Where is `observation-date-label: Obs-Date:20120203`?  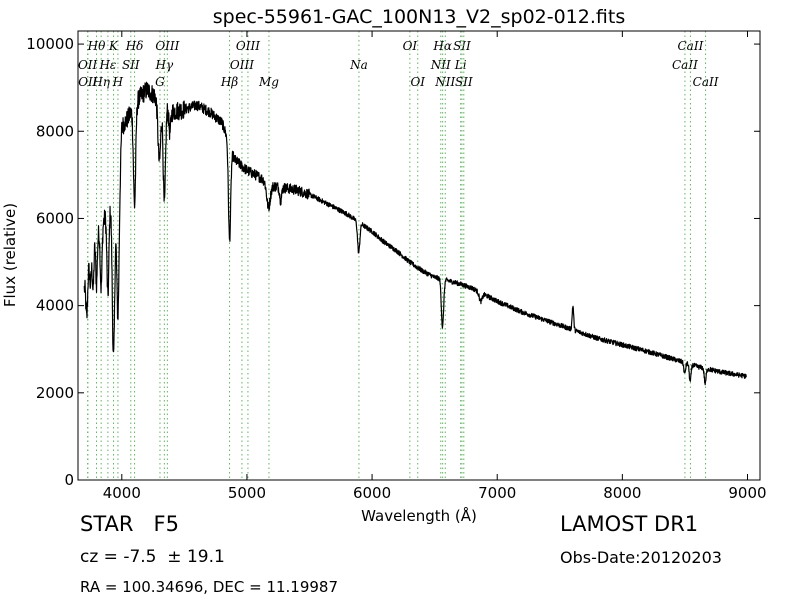
observation-date-label: Obs-Date:20120203 is located at coordinates (641, 557).